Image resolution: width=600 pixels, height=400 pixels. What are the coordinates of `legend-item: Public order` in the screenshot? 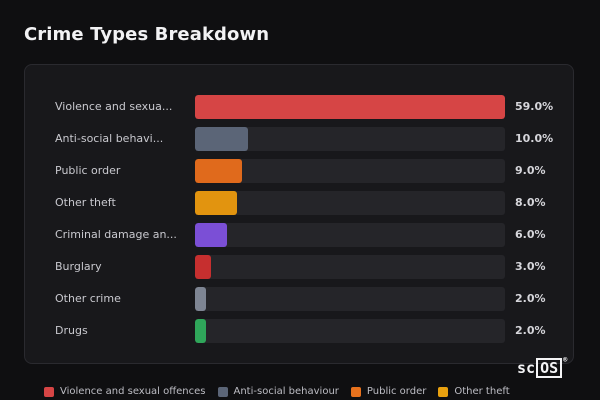 It's located at (388, 391).